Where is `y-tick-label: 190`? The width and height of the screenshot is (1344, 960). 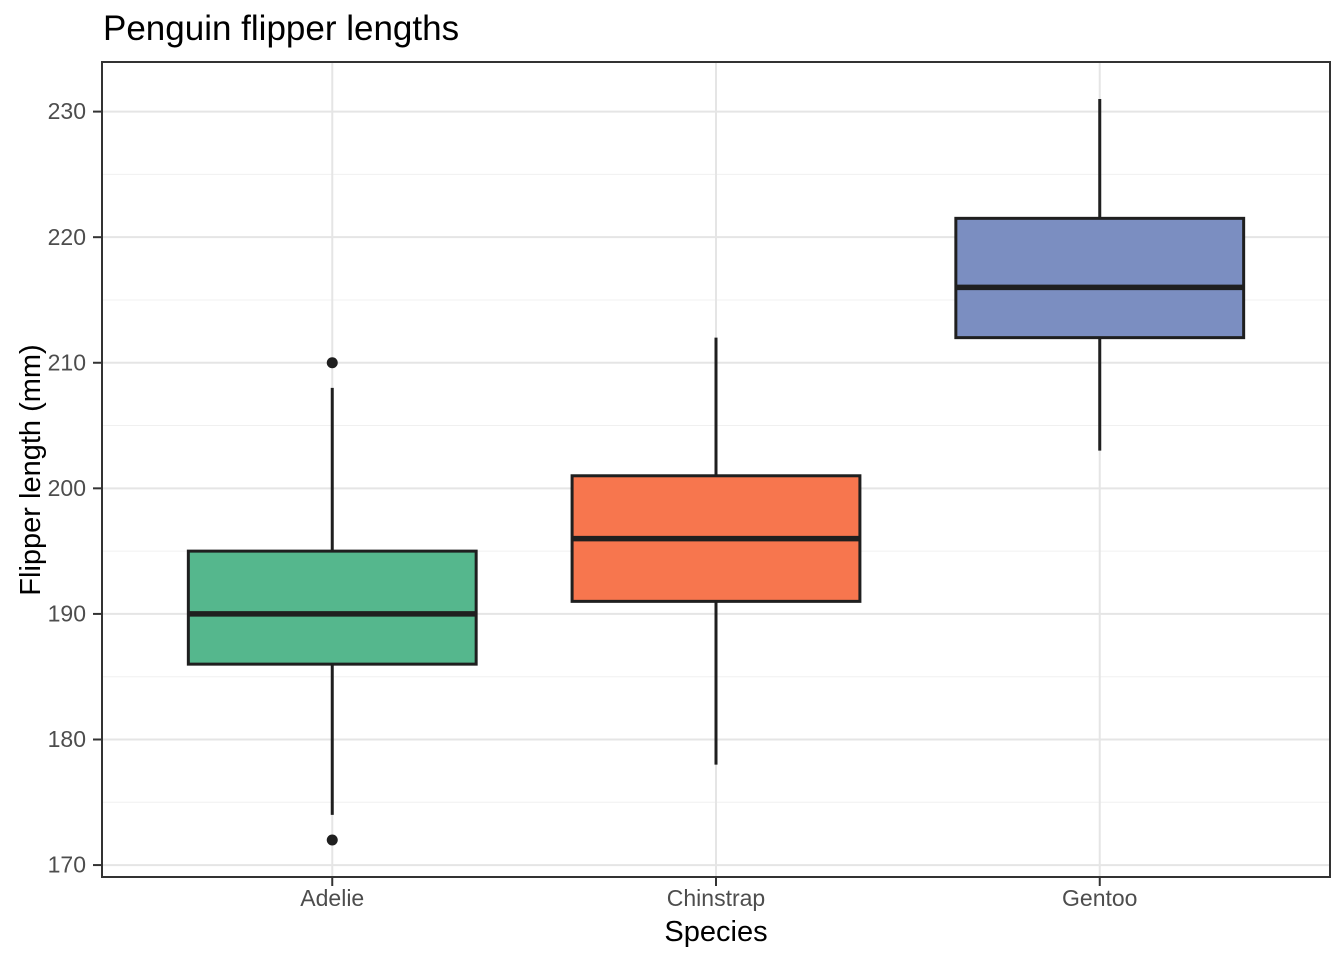
y-tick-label: 190 is located at coordinates (67, 614).